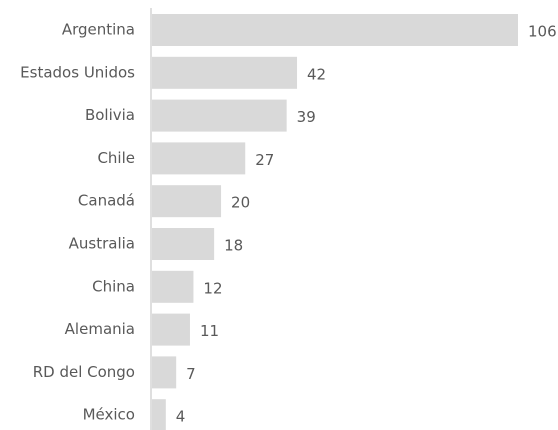 The height and width of the screenshot is (430, 558). What do you see at coordinates (209, 331) in the screenshot?
I see `data-label: 11` at bounding box center [209, 331].